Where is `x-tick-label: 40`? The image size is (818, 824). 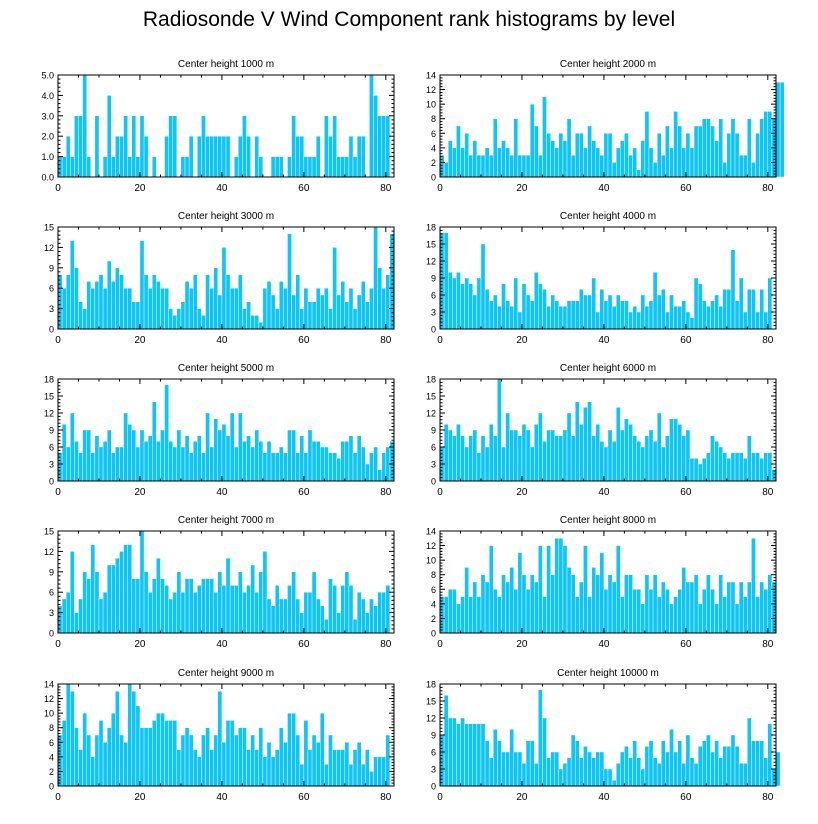 x-tick-label: 40 is located at coordinates (604, 188).